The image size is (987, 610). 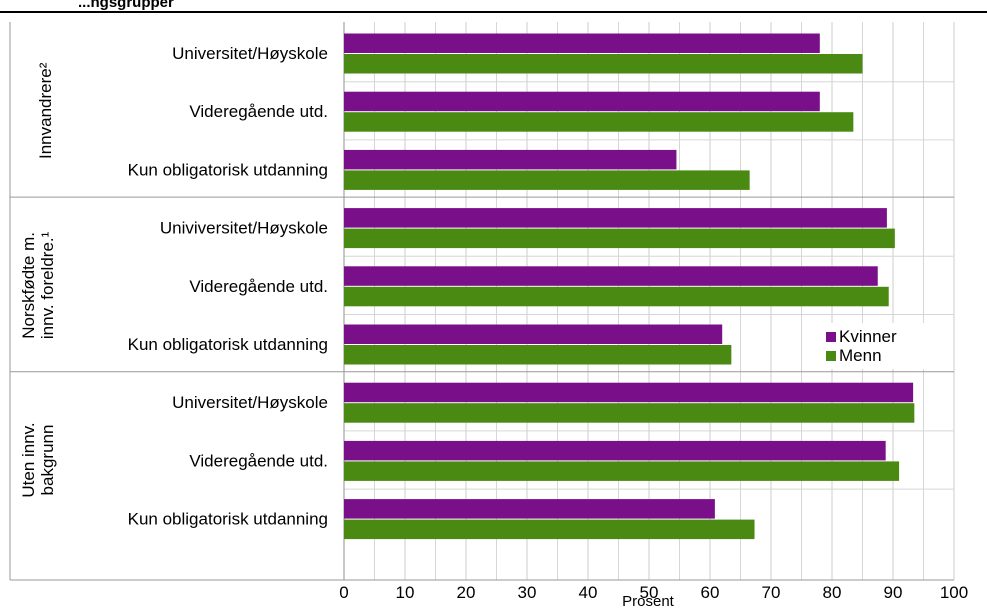 I want to click on group-label-line: Innvandrere², so click(x=45, y=110).